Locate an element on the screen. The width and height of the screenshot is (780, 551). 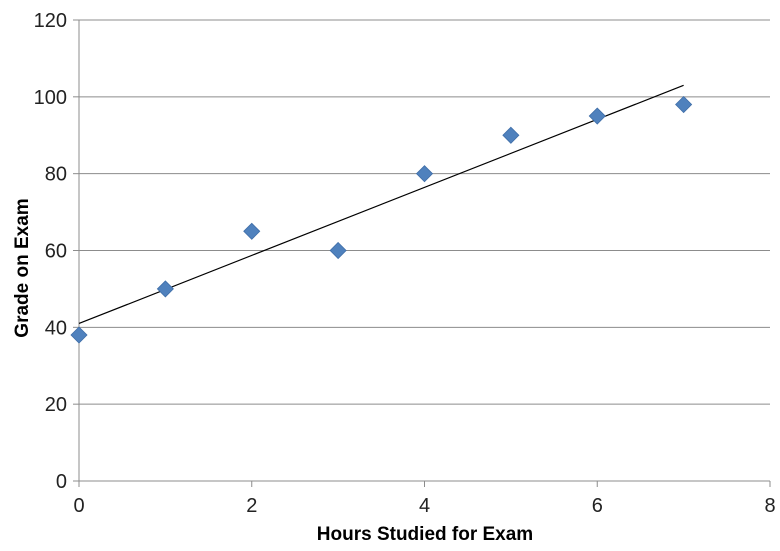
y-tick-label-20: 20 is located at coordinates (56, 405).